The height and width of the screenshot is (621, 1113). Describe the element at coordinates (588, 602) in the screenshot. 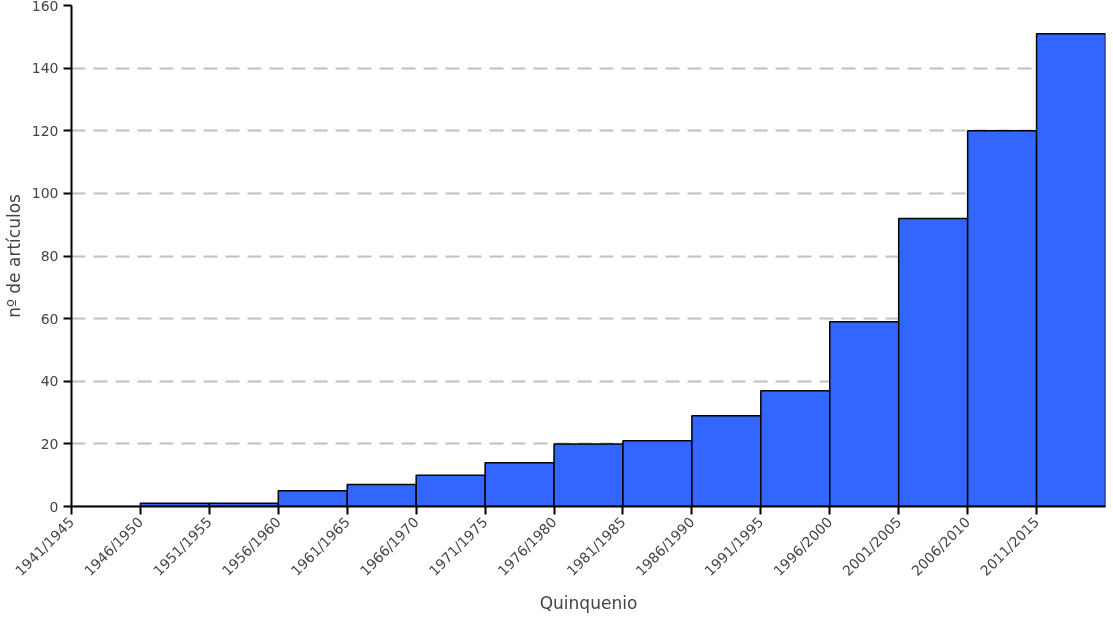

I see `x-axis-title: Quinquenio` at that location.